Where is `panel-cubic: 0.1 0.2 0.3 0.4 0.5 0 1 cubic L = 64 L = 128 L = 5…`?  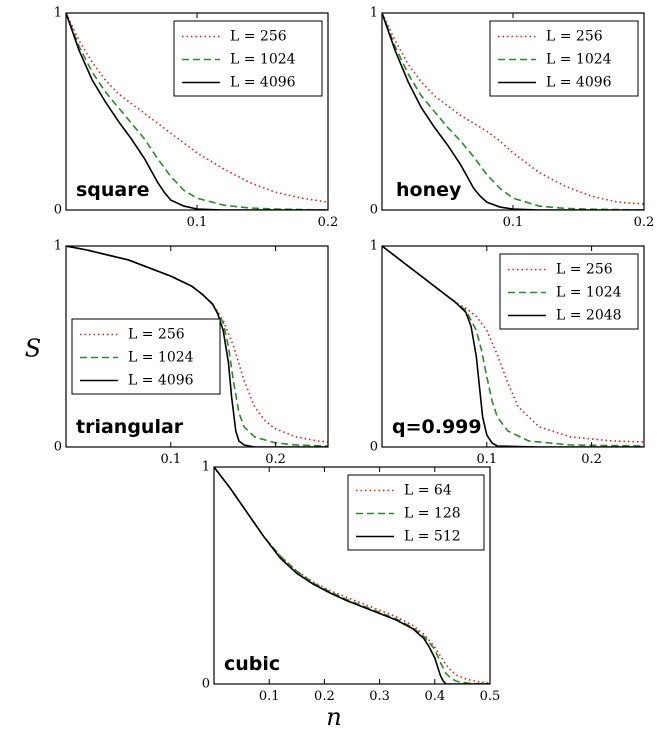
panel-cubic: 0.1 0.2 0.3 0.4 0.5 0 1 cubic L = 64 L = 128 L = 5… is located at coordinates (351, 582).